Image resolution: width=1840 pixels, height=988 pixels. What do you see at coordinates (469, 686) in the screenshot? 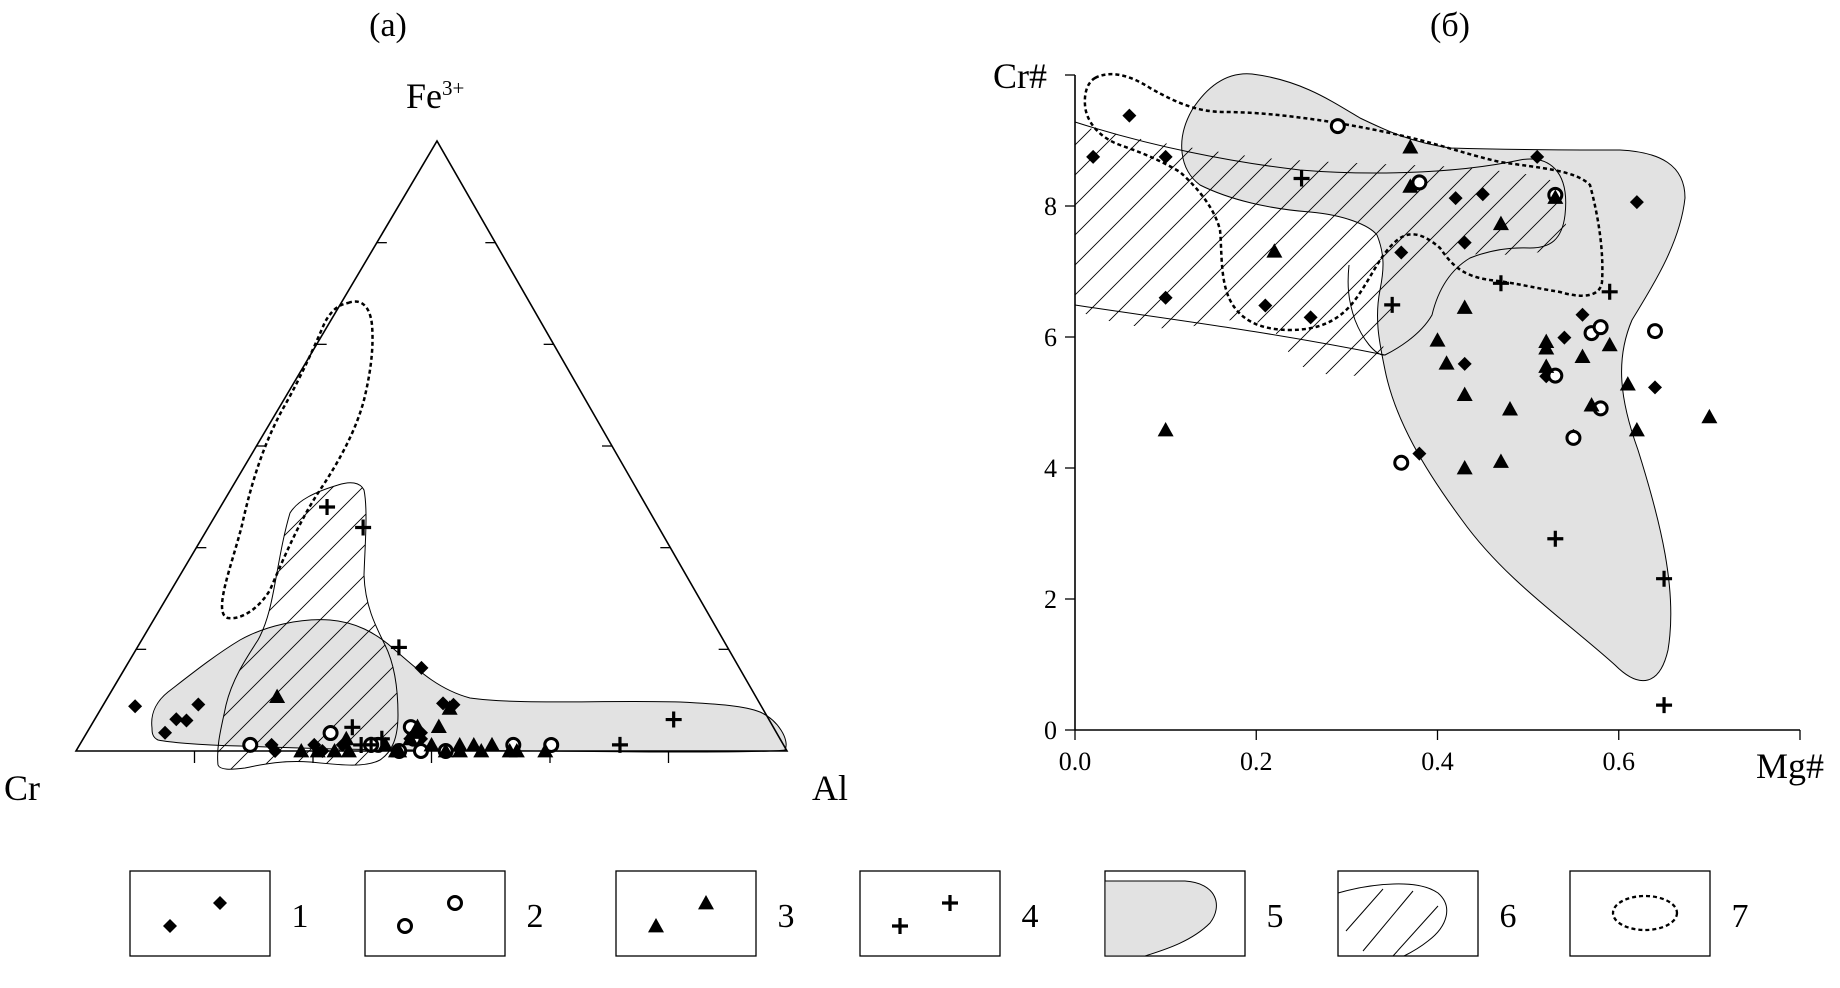
I see `gray-field-a` at bounding box center [469, 686].